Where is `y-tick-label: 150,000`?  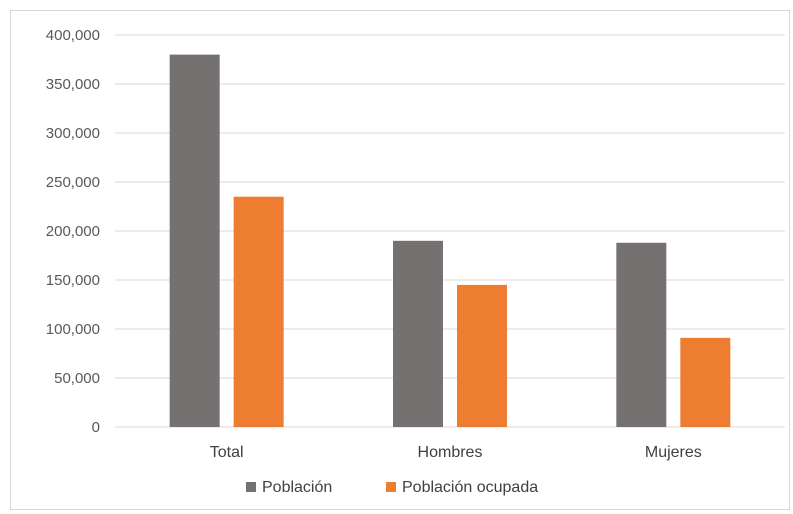 y-tick-label: 150,000 is located at coordinates (73, 280).